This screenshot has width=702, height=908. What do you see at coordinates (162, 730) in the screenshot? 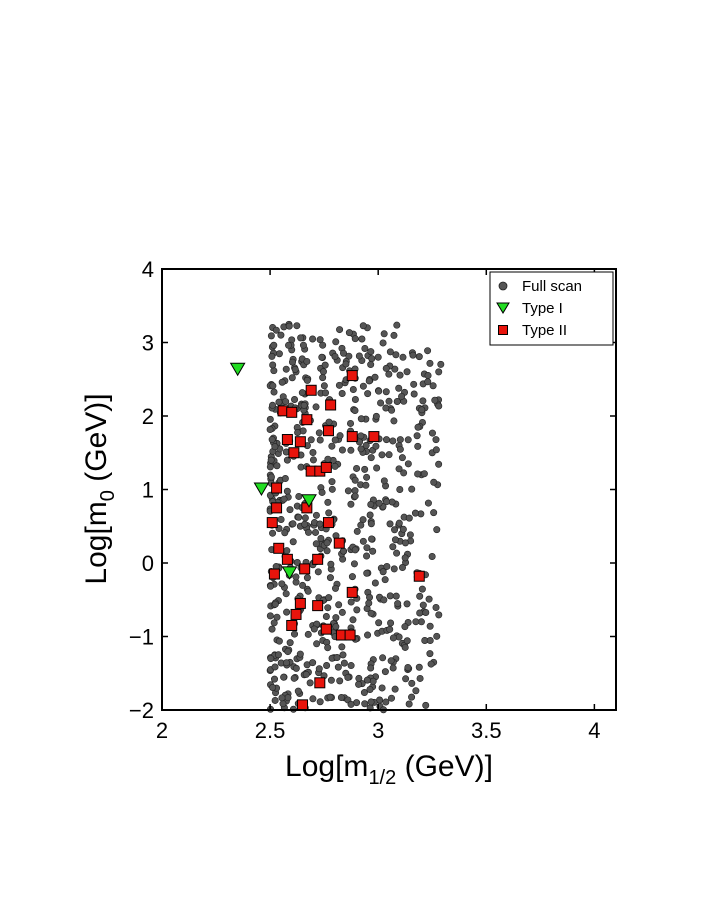
I see `x-tick-label: 2` at bounding box center [162, 730].